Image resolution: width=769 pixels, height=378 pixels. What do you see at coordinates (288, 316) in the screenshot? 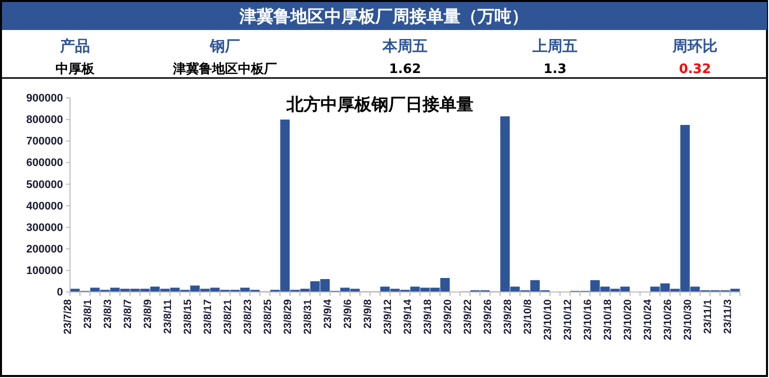
I see `x-tick-label: 23/8/29` at bounding box center [288, 316].